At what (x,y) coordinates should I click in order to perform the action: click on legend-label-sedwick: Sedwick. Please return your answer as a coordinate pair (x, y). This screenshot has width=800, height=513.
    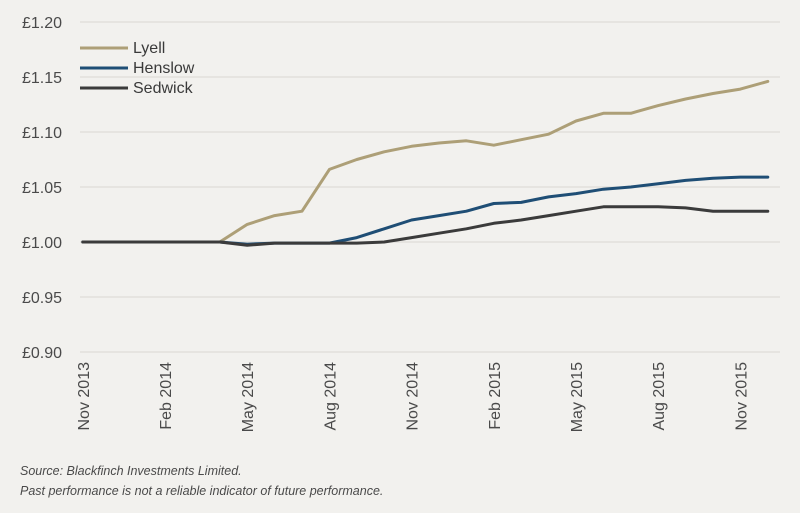
    Looking at the image, I should click on (163, 88).